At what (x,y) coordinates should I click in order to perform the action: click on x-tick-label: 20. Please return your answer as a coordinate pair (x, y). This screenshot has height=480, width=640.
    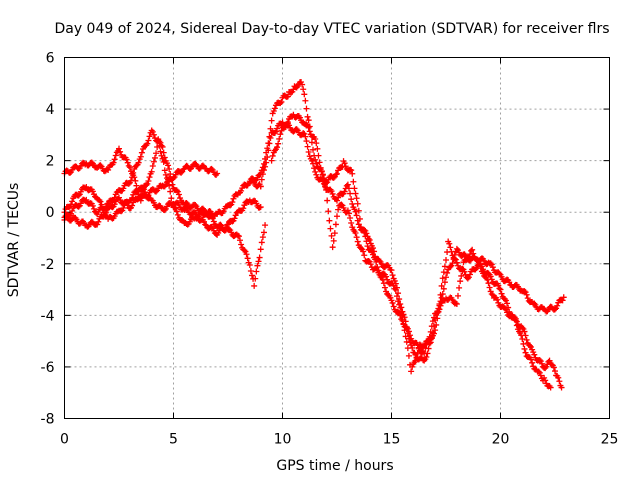
    Looking at the image, I should click on (501, 440).